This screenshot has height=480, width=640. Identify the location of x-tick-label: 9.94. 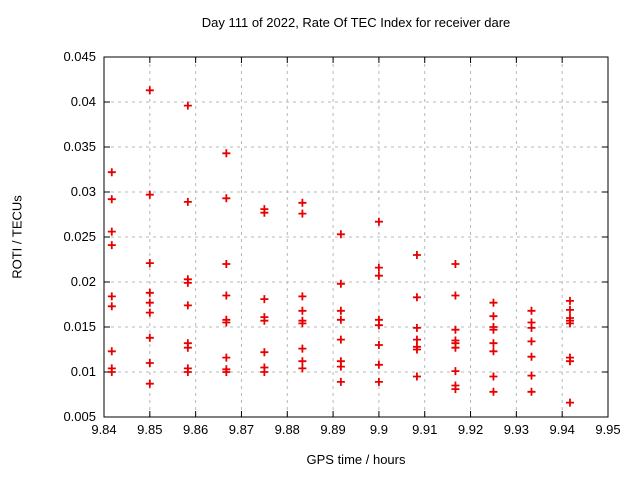
(562, 429).